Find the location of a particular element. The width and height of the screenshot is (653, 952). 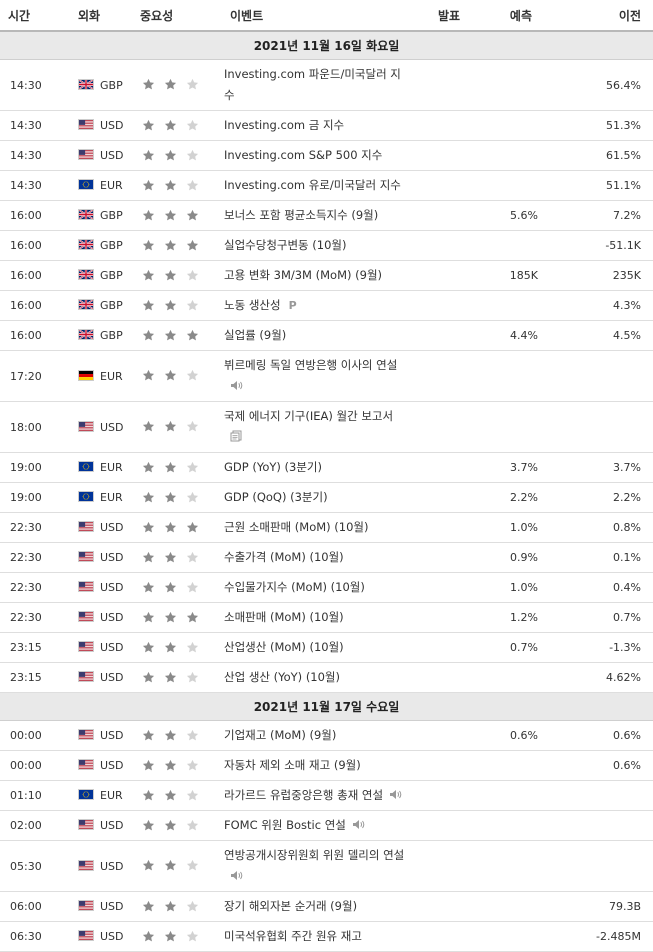

event-row: 19:00 EUR GDP (QoQ) (3분기) 2.2% 2.2% is located at coordinates (326, 497).